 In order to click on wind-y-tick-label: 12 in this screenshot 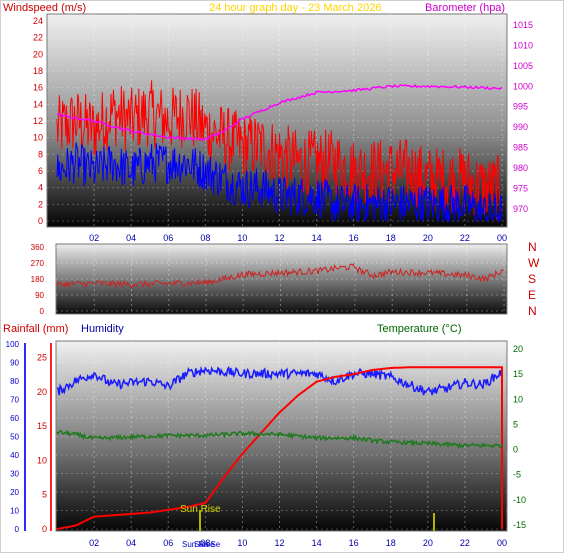, I will do `click(38, 121)`.